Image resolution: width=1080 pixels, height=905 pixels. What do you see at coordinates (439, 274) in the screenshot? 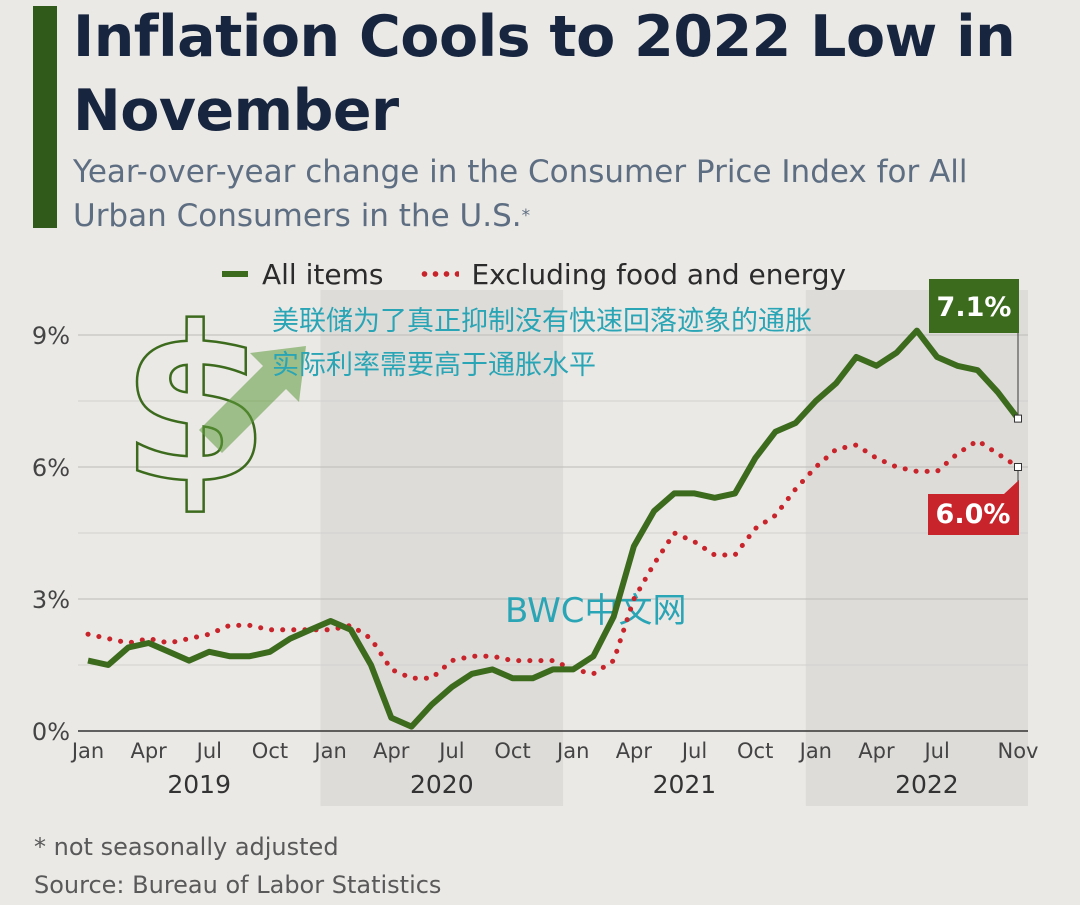
I see `legend-swatch-core` at bounding box center [439, 274].